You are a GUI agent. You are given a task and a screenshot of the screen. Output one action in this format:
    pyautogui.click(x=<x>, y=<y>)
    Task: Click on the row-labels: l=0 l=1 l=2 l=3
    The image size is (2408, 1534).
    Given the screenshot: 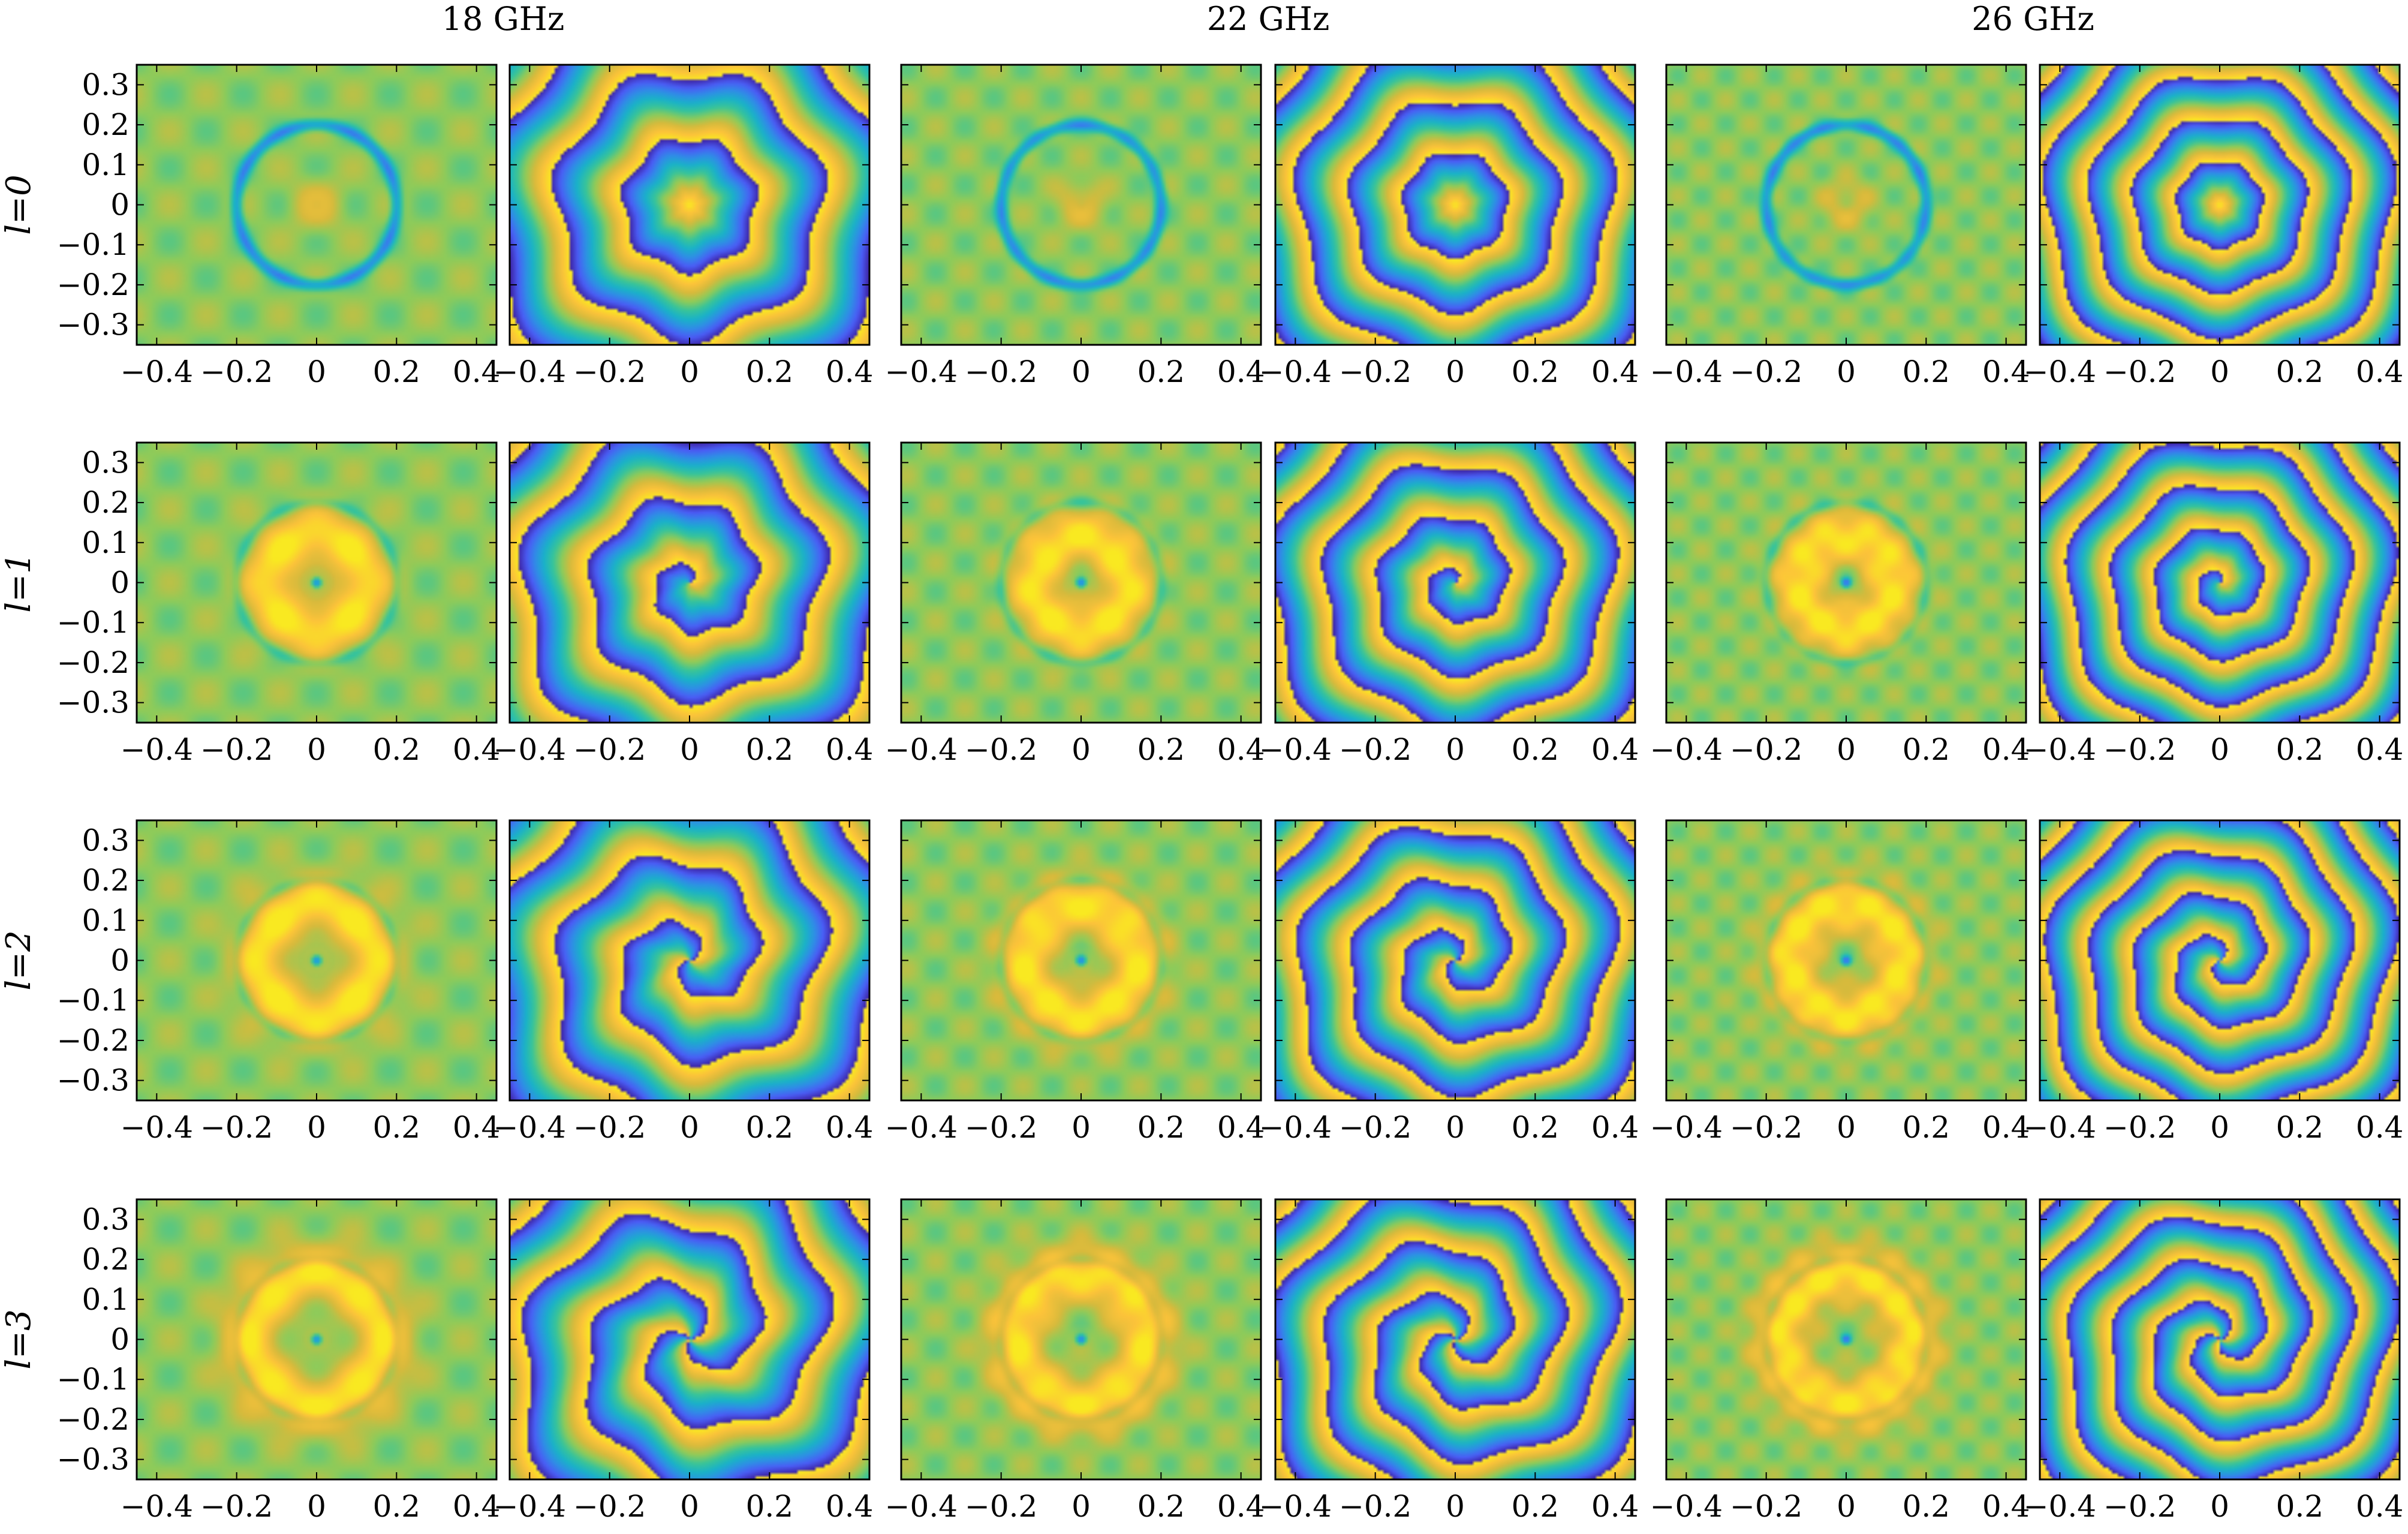 What is the action you would take?
    pyautogui.click(x=19, y=772)
    